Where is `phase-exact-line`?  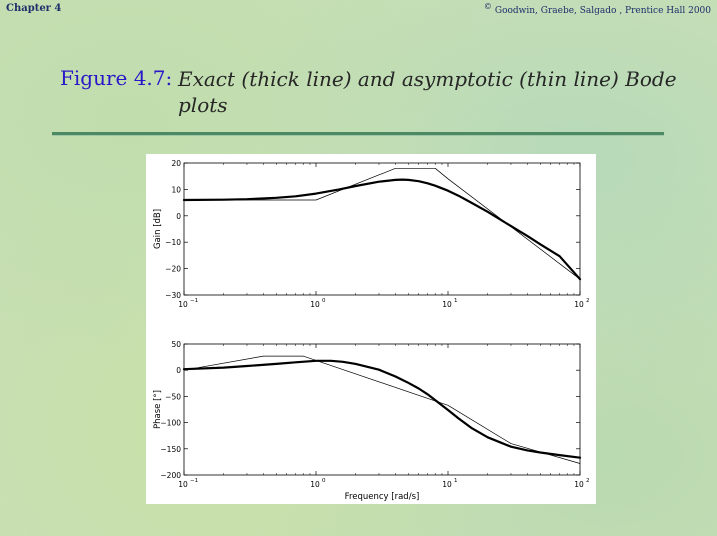 phase-exact-line is located at coordinates (382, 409).